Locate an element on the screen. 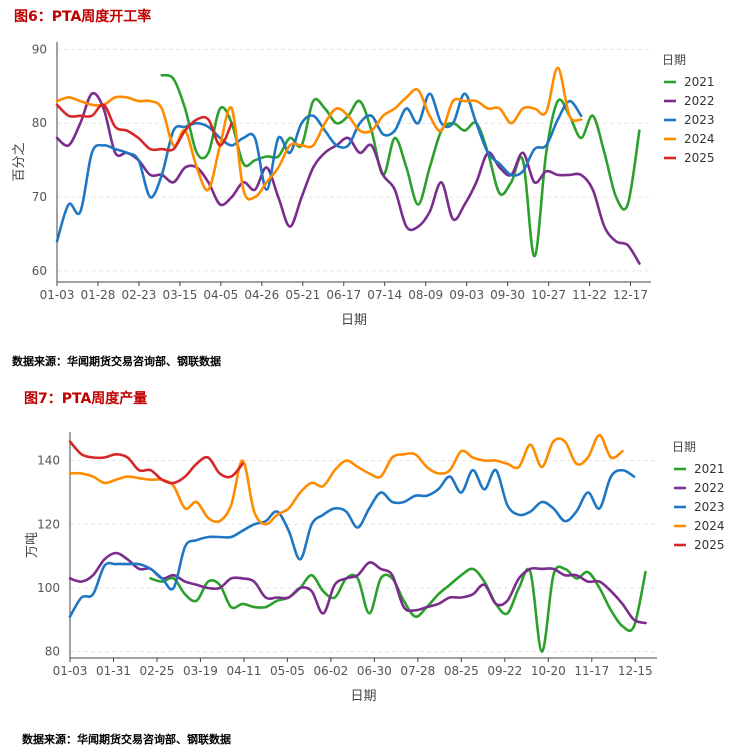 This screenshot has height=755, width=729. chart1-x-tick-label: 09-03 is located at coordinates (466, 295).